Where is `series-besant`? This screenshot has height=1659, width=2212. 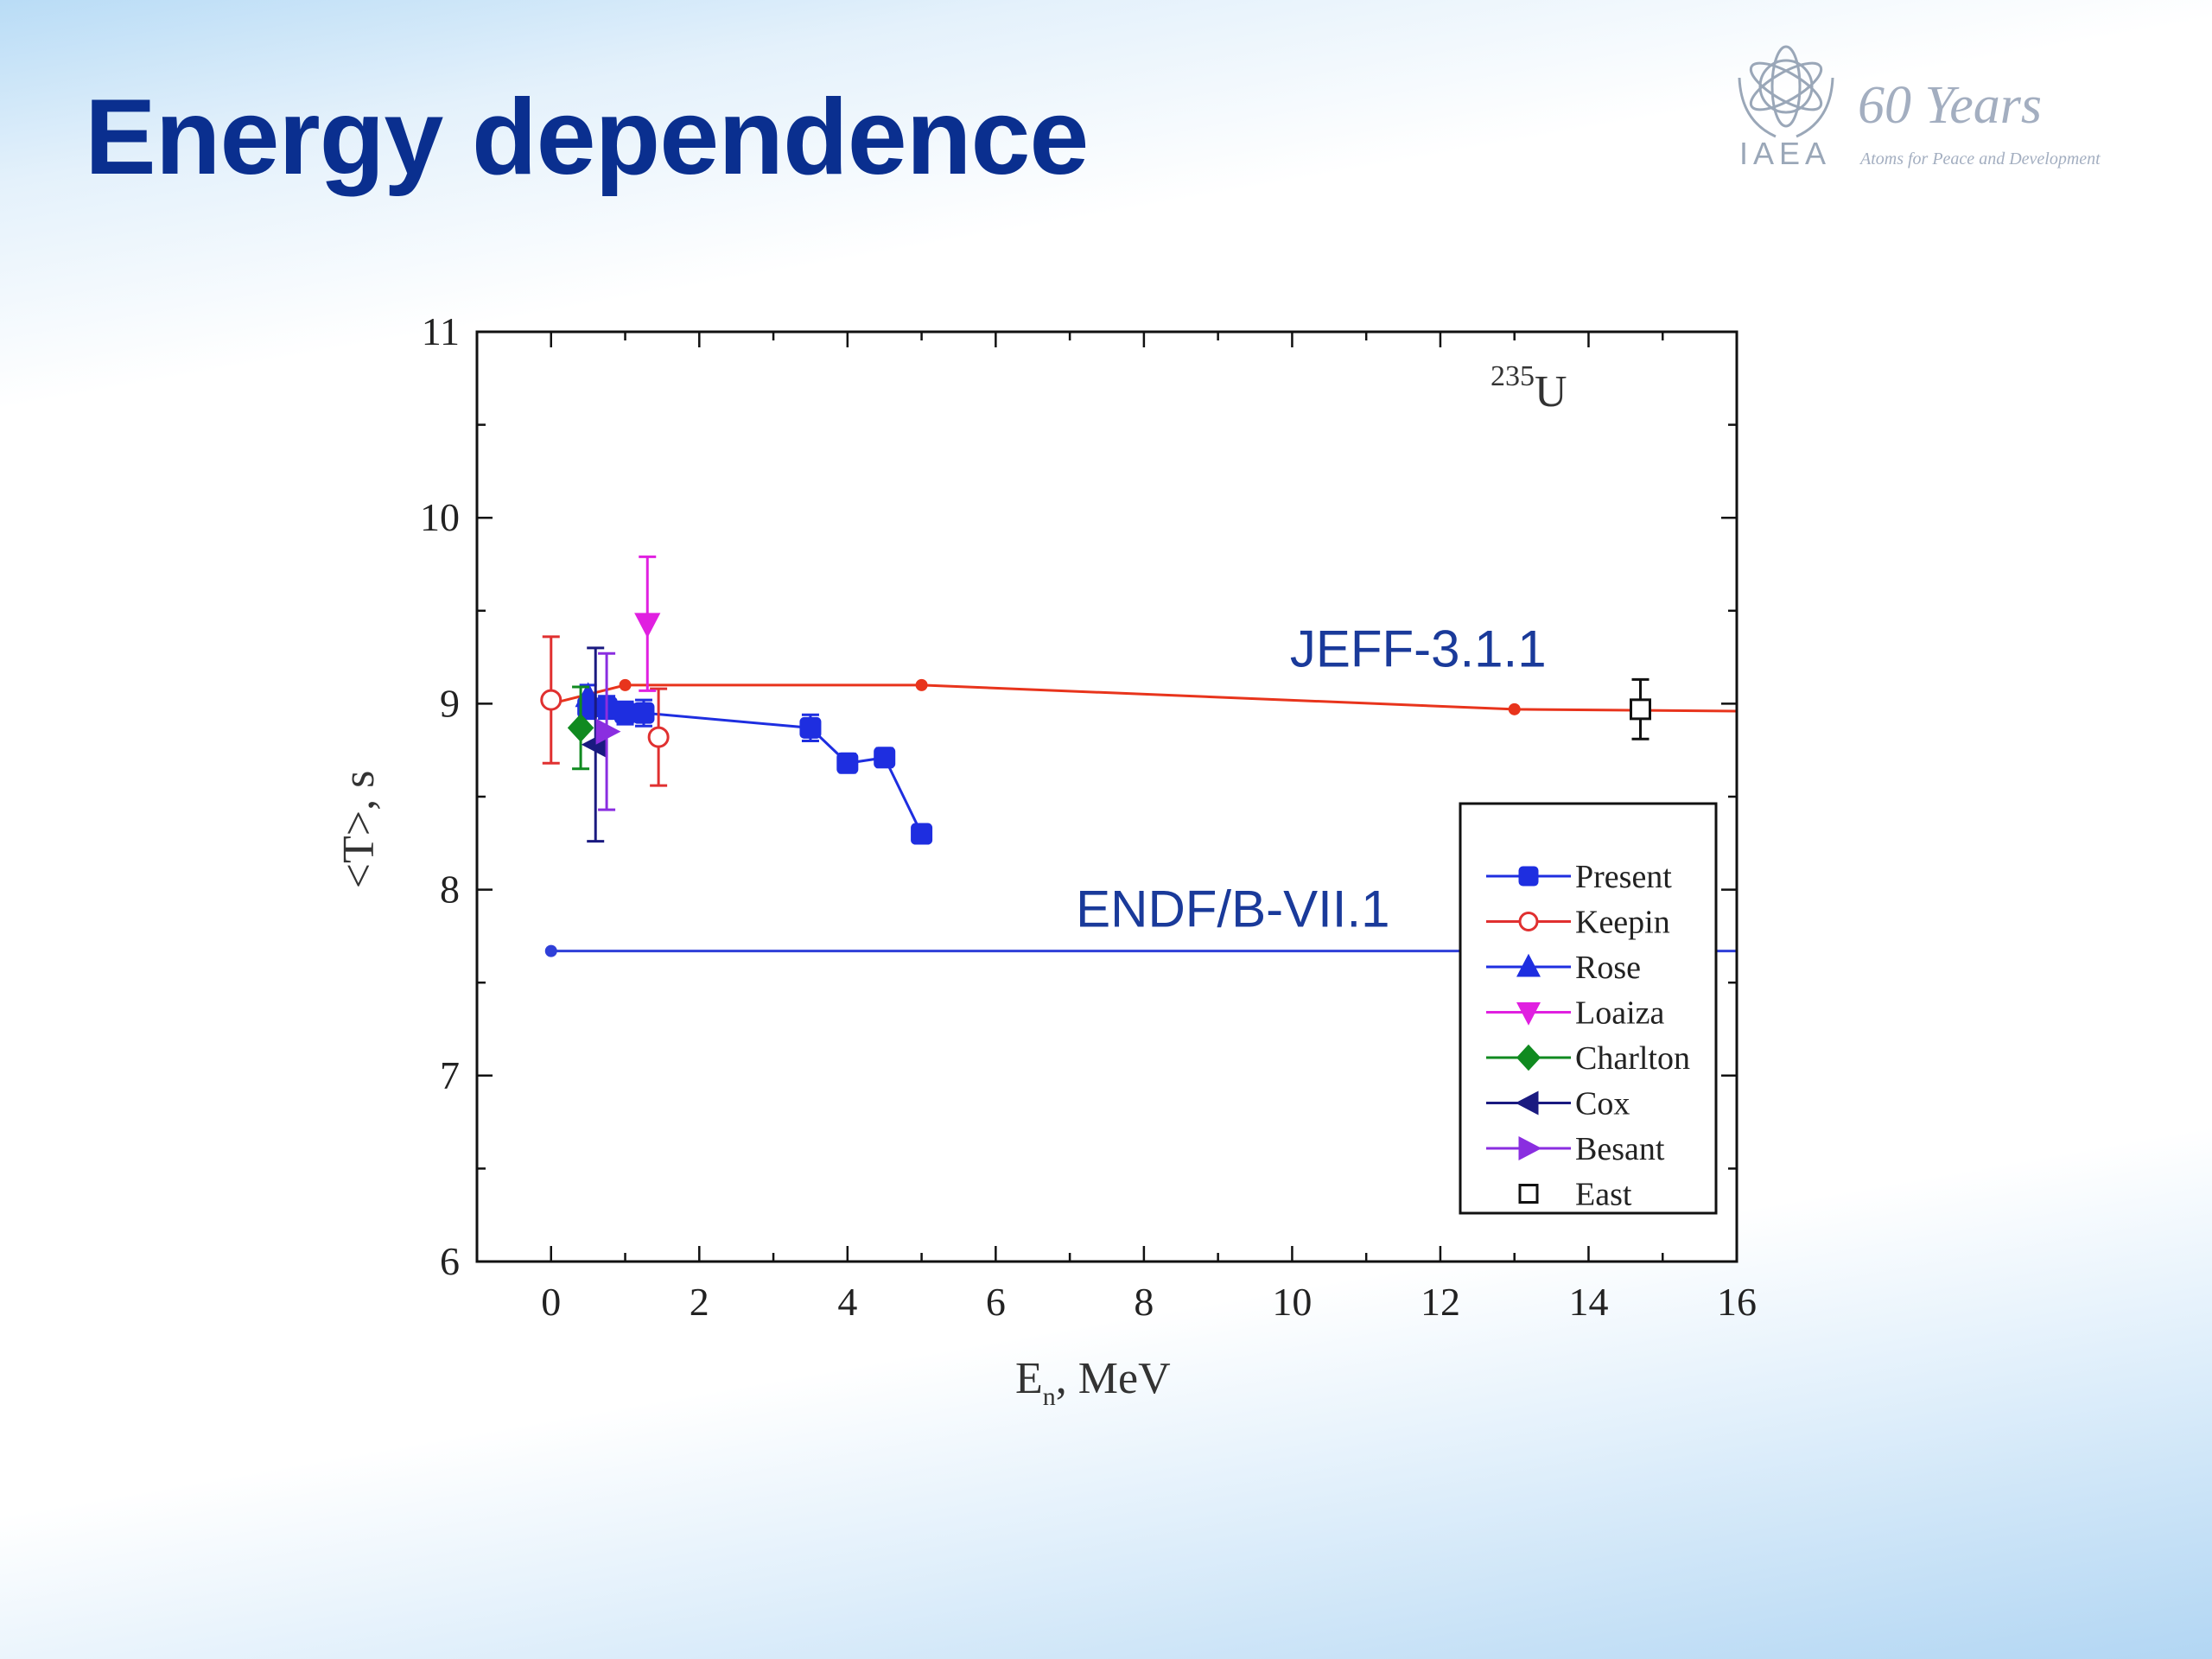
series-besant is located at coordinates (608, 731).